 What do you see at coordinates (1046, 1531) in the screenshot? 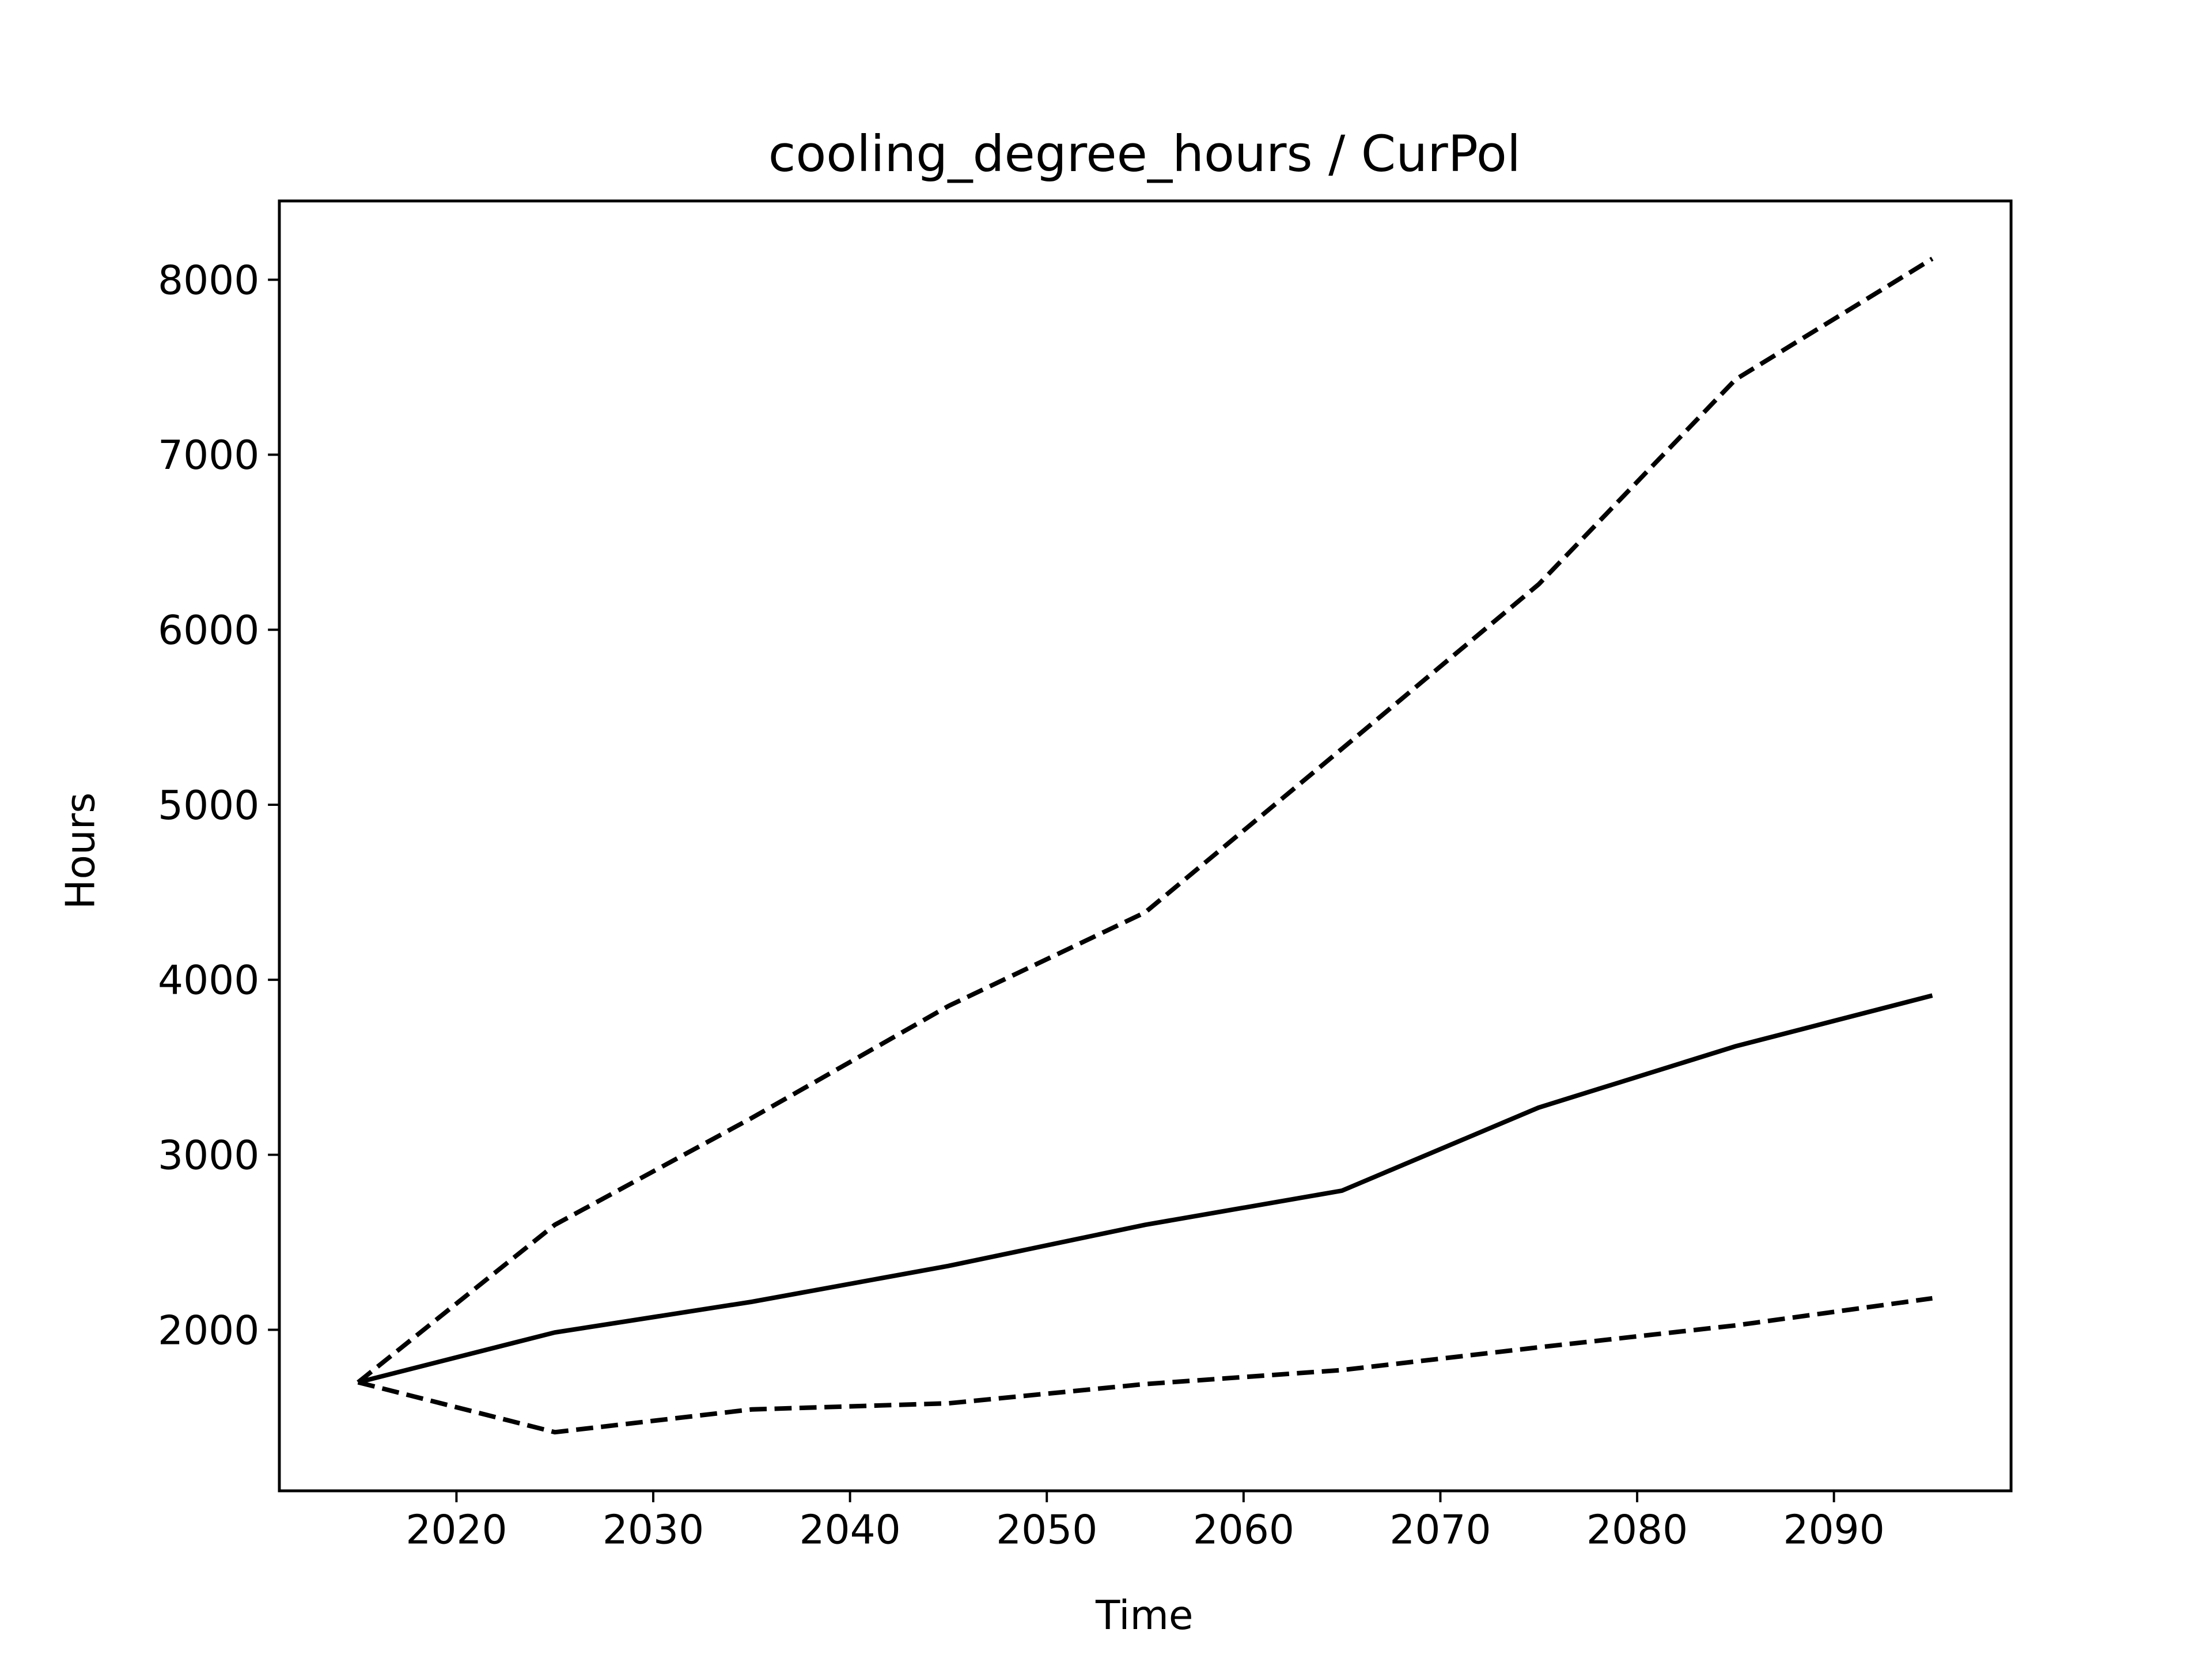
I see `x-tick-label: 2050` at bounding box center [1046, 1531].